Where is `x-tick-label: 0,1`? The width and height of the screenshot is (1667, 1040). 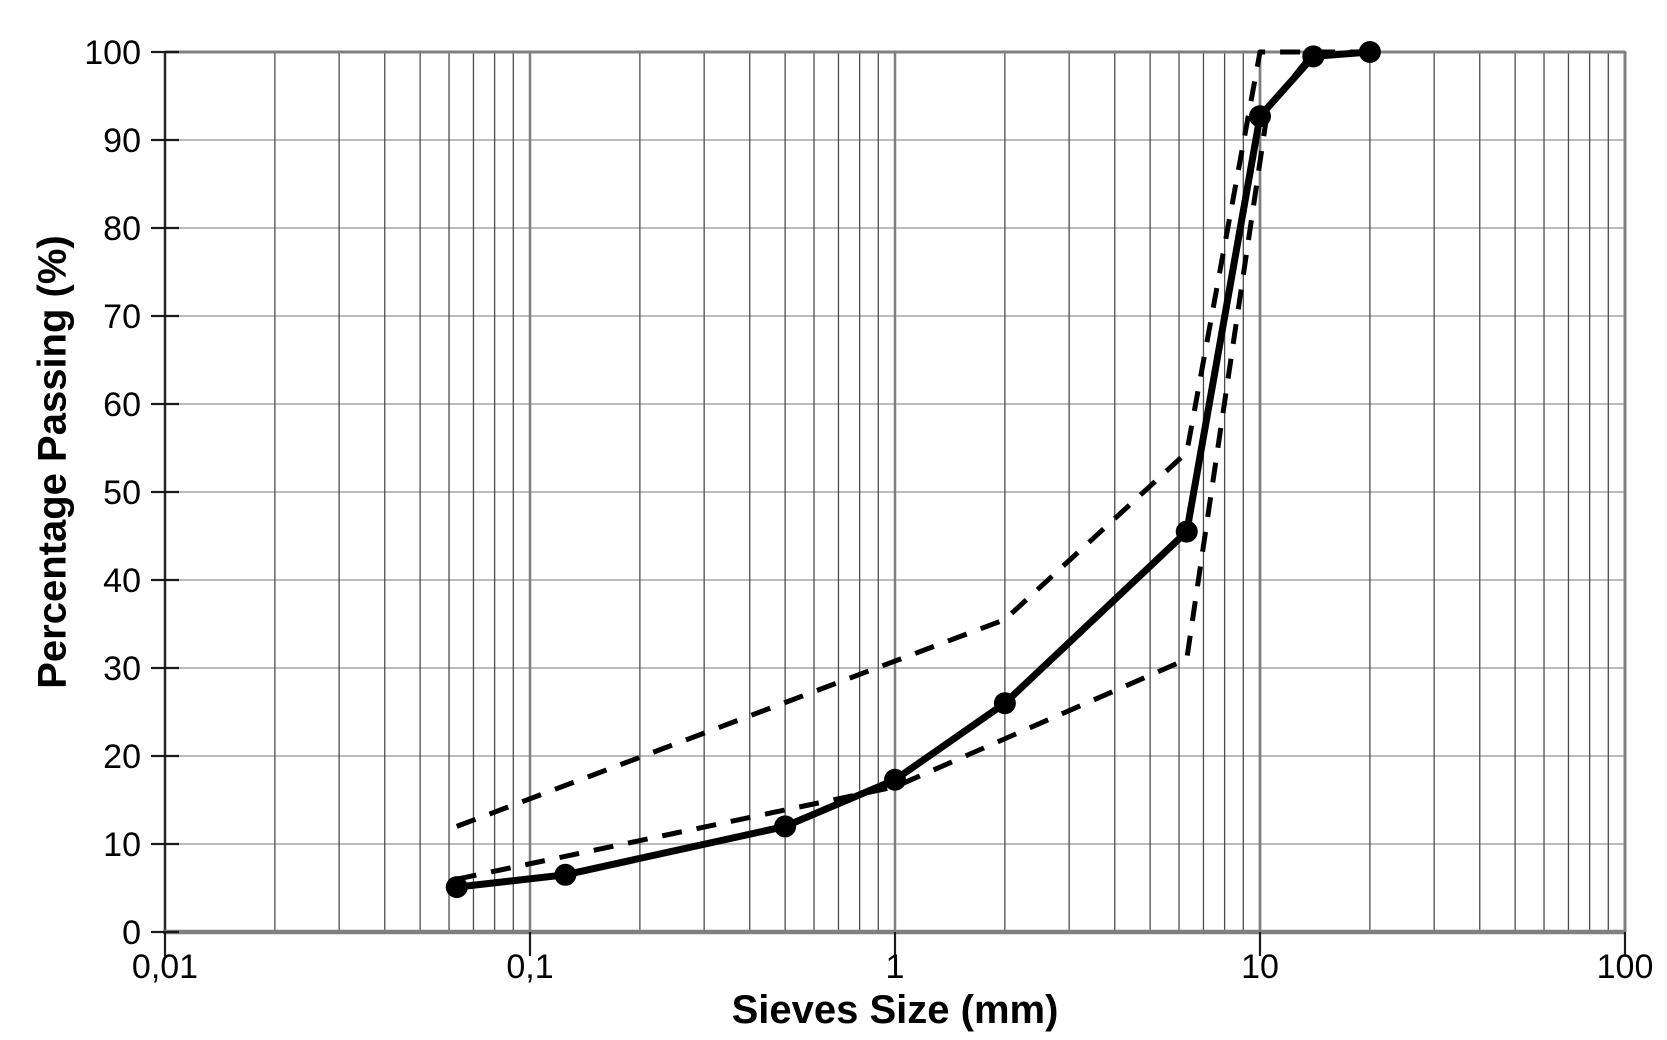
x-tick-label: 0,1 is located at coordinates (529, 967).